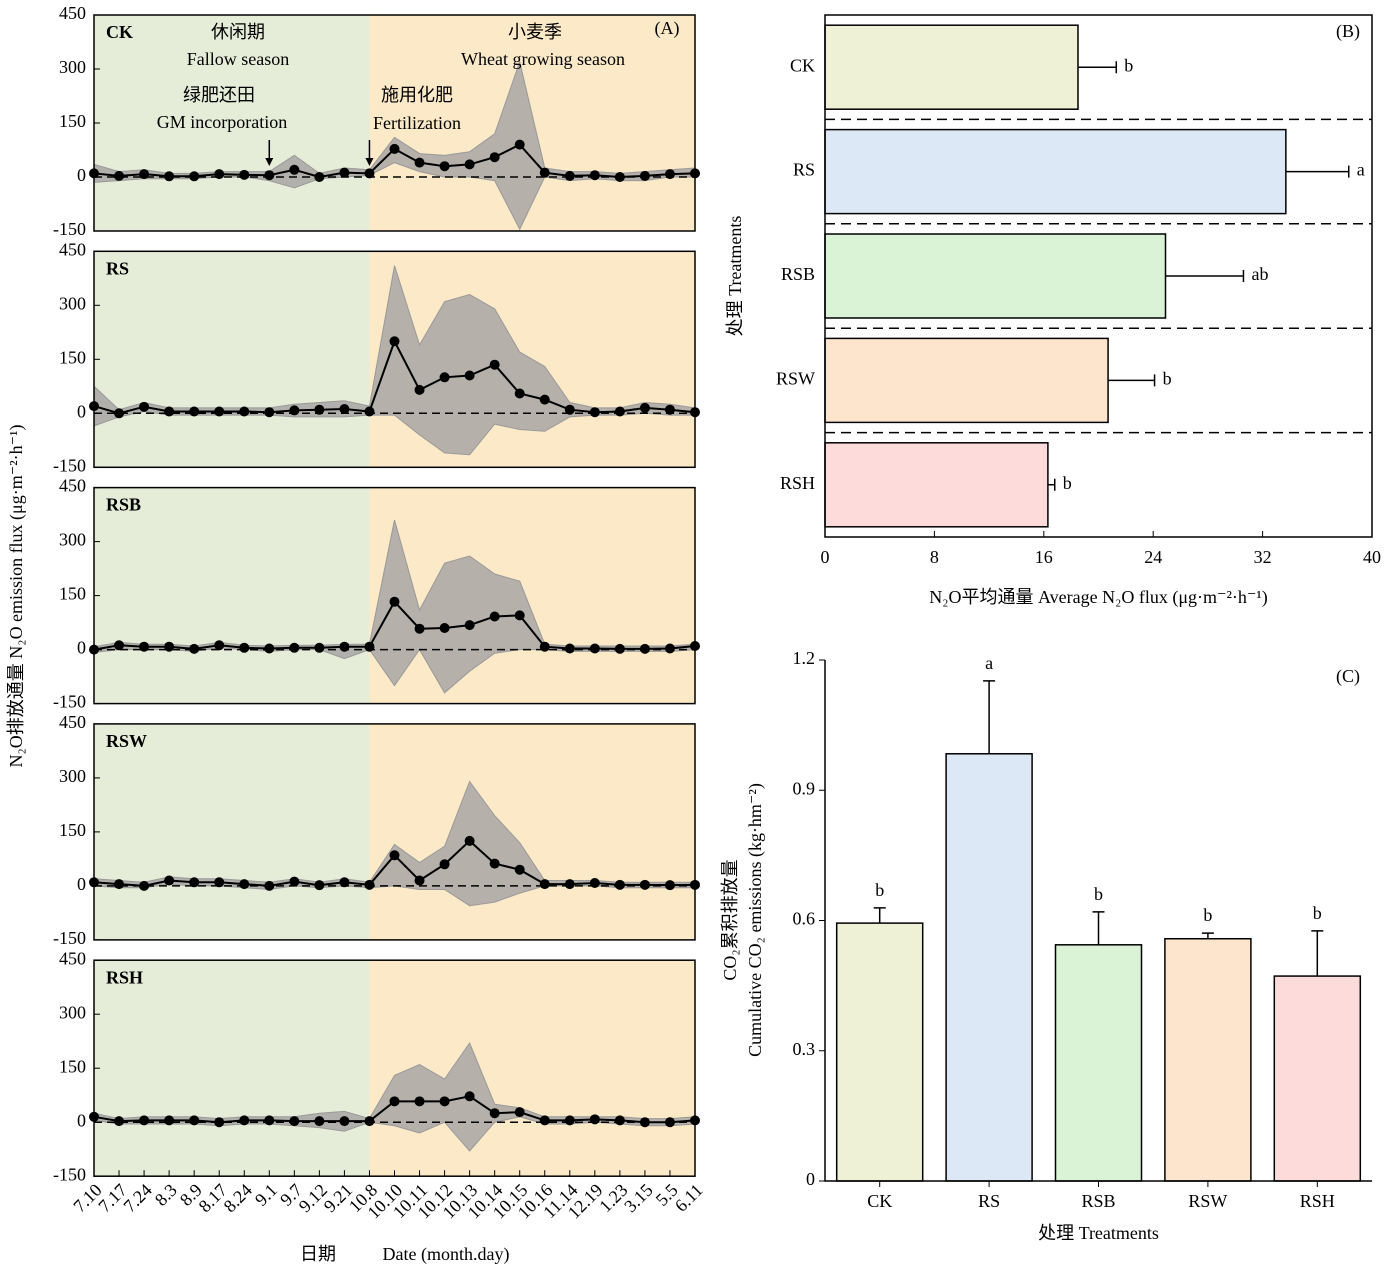 This screenshot has width=1384, height=1270. What do you see at coordinates (755, 920) in the screenshot?
I see `y-axis-title: Cumulative CO₂ emissions (kg·hm⁻²)` at bounding box center [755, 920].